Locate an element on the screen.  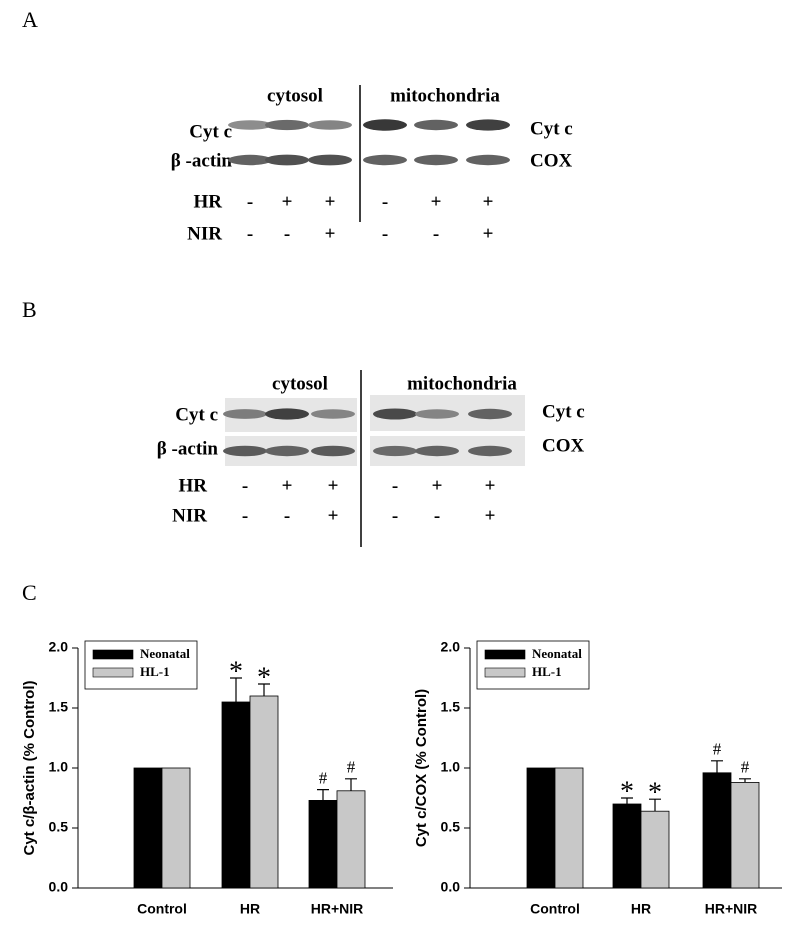
x-tick-label: Control is located at coordinates (162, 909).